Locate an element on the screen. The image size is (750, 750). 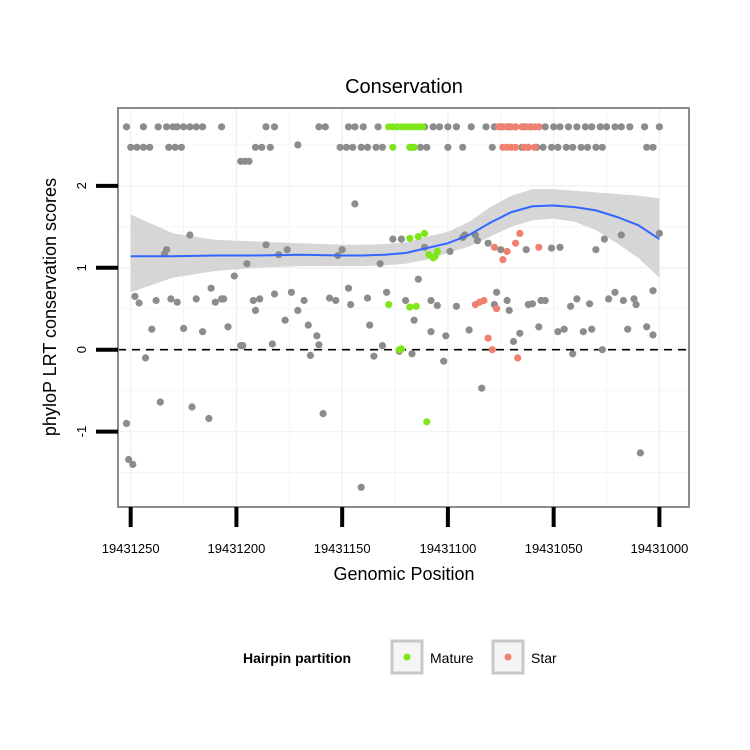
x-tick-label: 19431050 is located at coordinates (554, 548).